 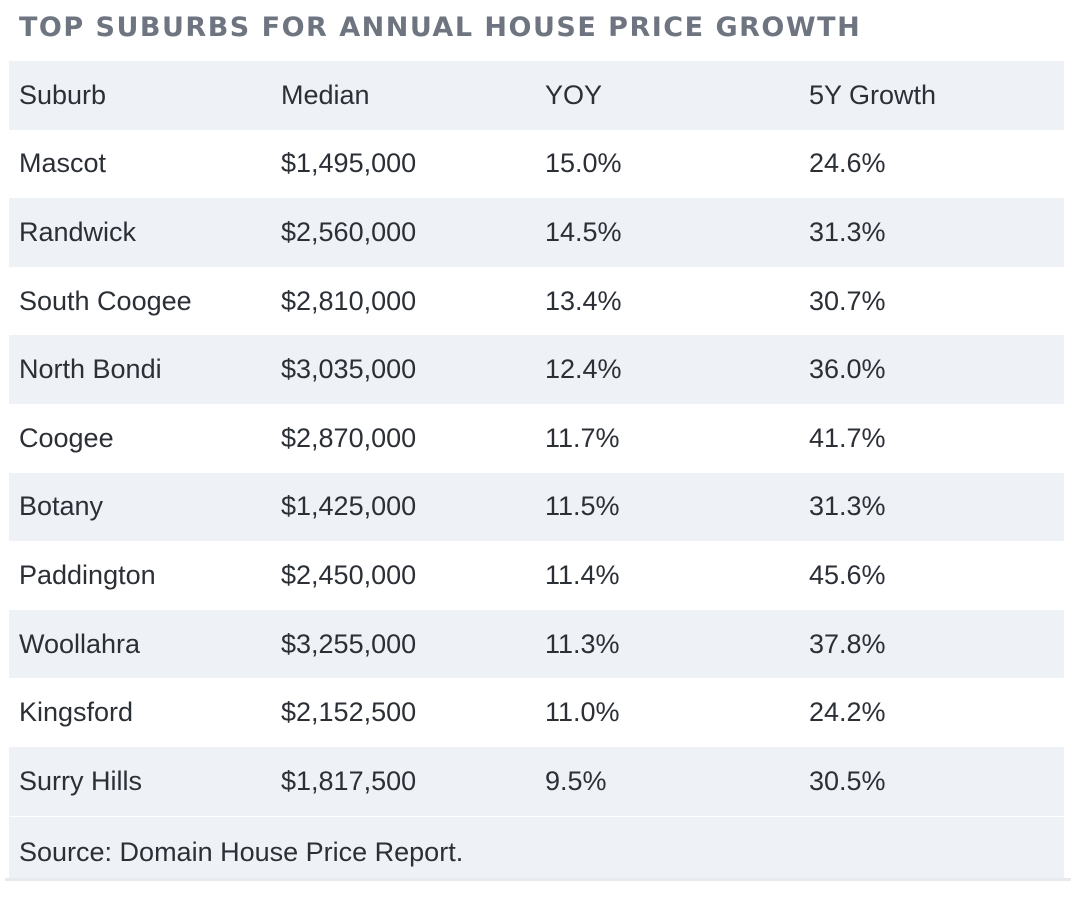 What do you see at coordinates (582, 574) in the screenshot?
I see `yoy-cell: 11.4%` at bounding box center [582, 574].